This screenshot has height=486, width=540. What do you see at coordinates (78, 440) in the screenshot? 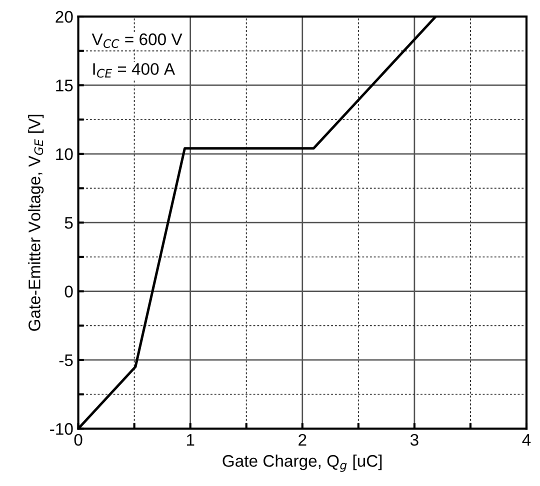
I see `x-tick-label: 0` at bounding box center [78, 440].